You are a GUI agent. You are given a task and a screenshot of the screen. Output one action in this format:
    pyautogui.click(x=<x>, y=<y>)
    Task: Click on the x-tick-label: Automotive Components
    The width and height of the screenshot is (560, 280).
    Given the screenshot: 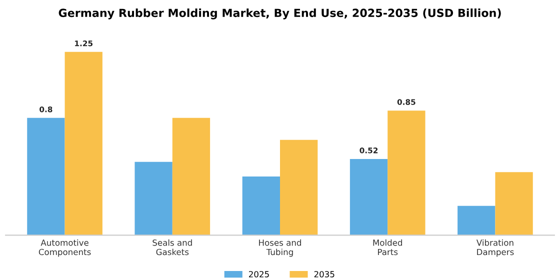 What is the action you would take?
    pyautogui.click(x=64, y=248)
    